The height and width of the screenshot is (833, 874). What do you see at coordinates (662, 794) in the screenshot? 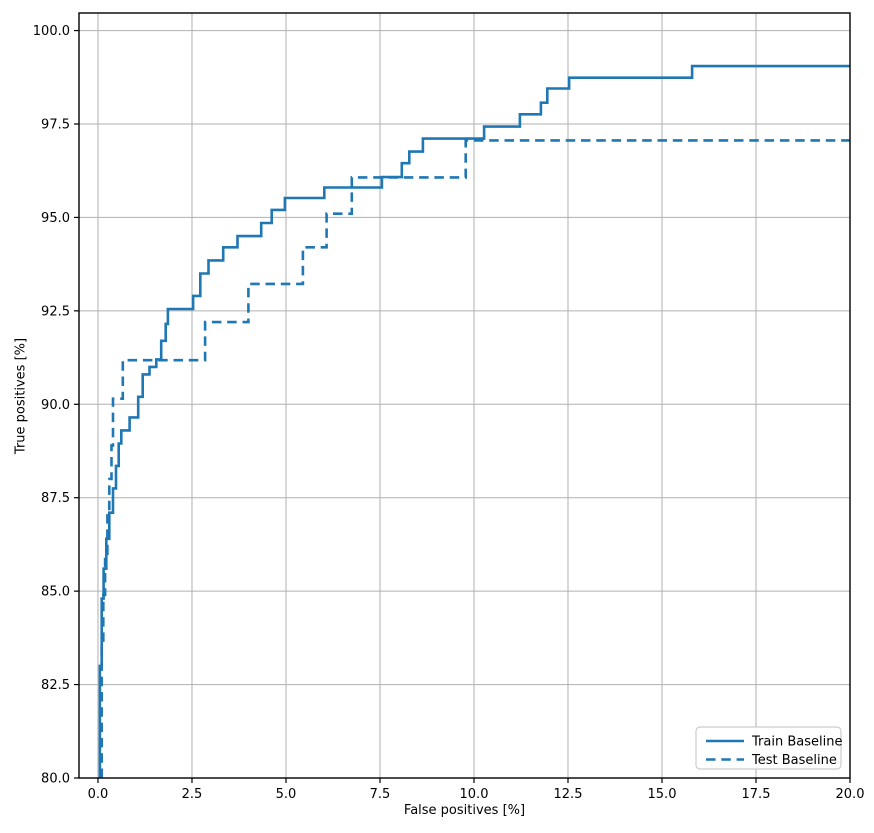
I see `x-tick-label-15.0: 15.0` at bounding box center [662, 794].